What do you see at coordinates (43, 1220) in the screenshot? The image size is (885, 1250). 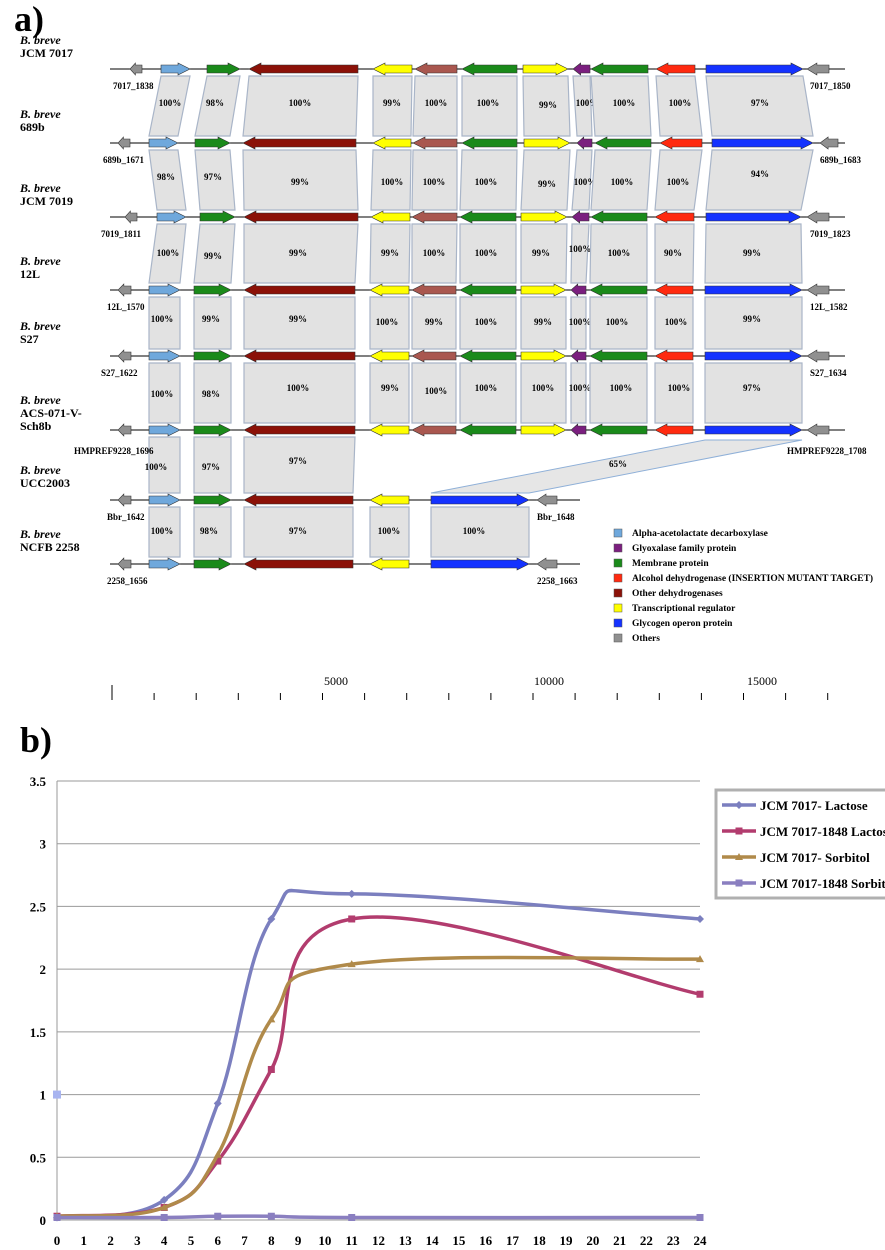 I see `y-tick-label: 0` at bounding box center [43, 1220].